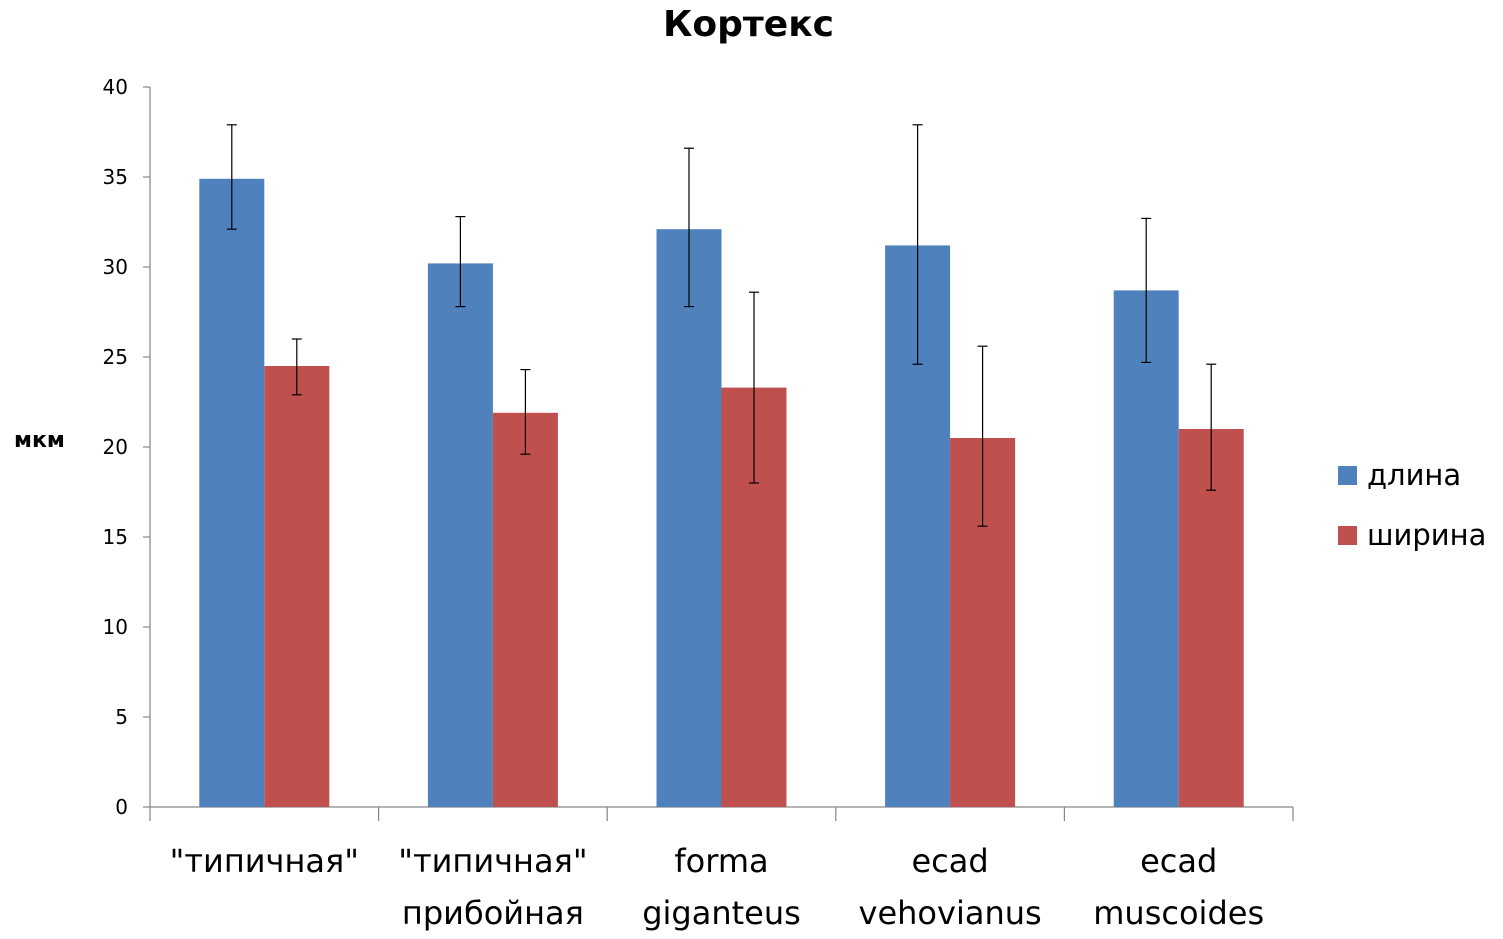 The width and height of the screenshot is (1503, 939). I want to click on legend-swatch-length, so click(1347, 475).